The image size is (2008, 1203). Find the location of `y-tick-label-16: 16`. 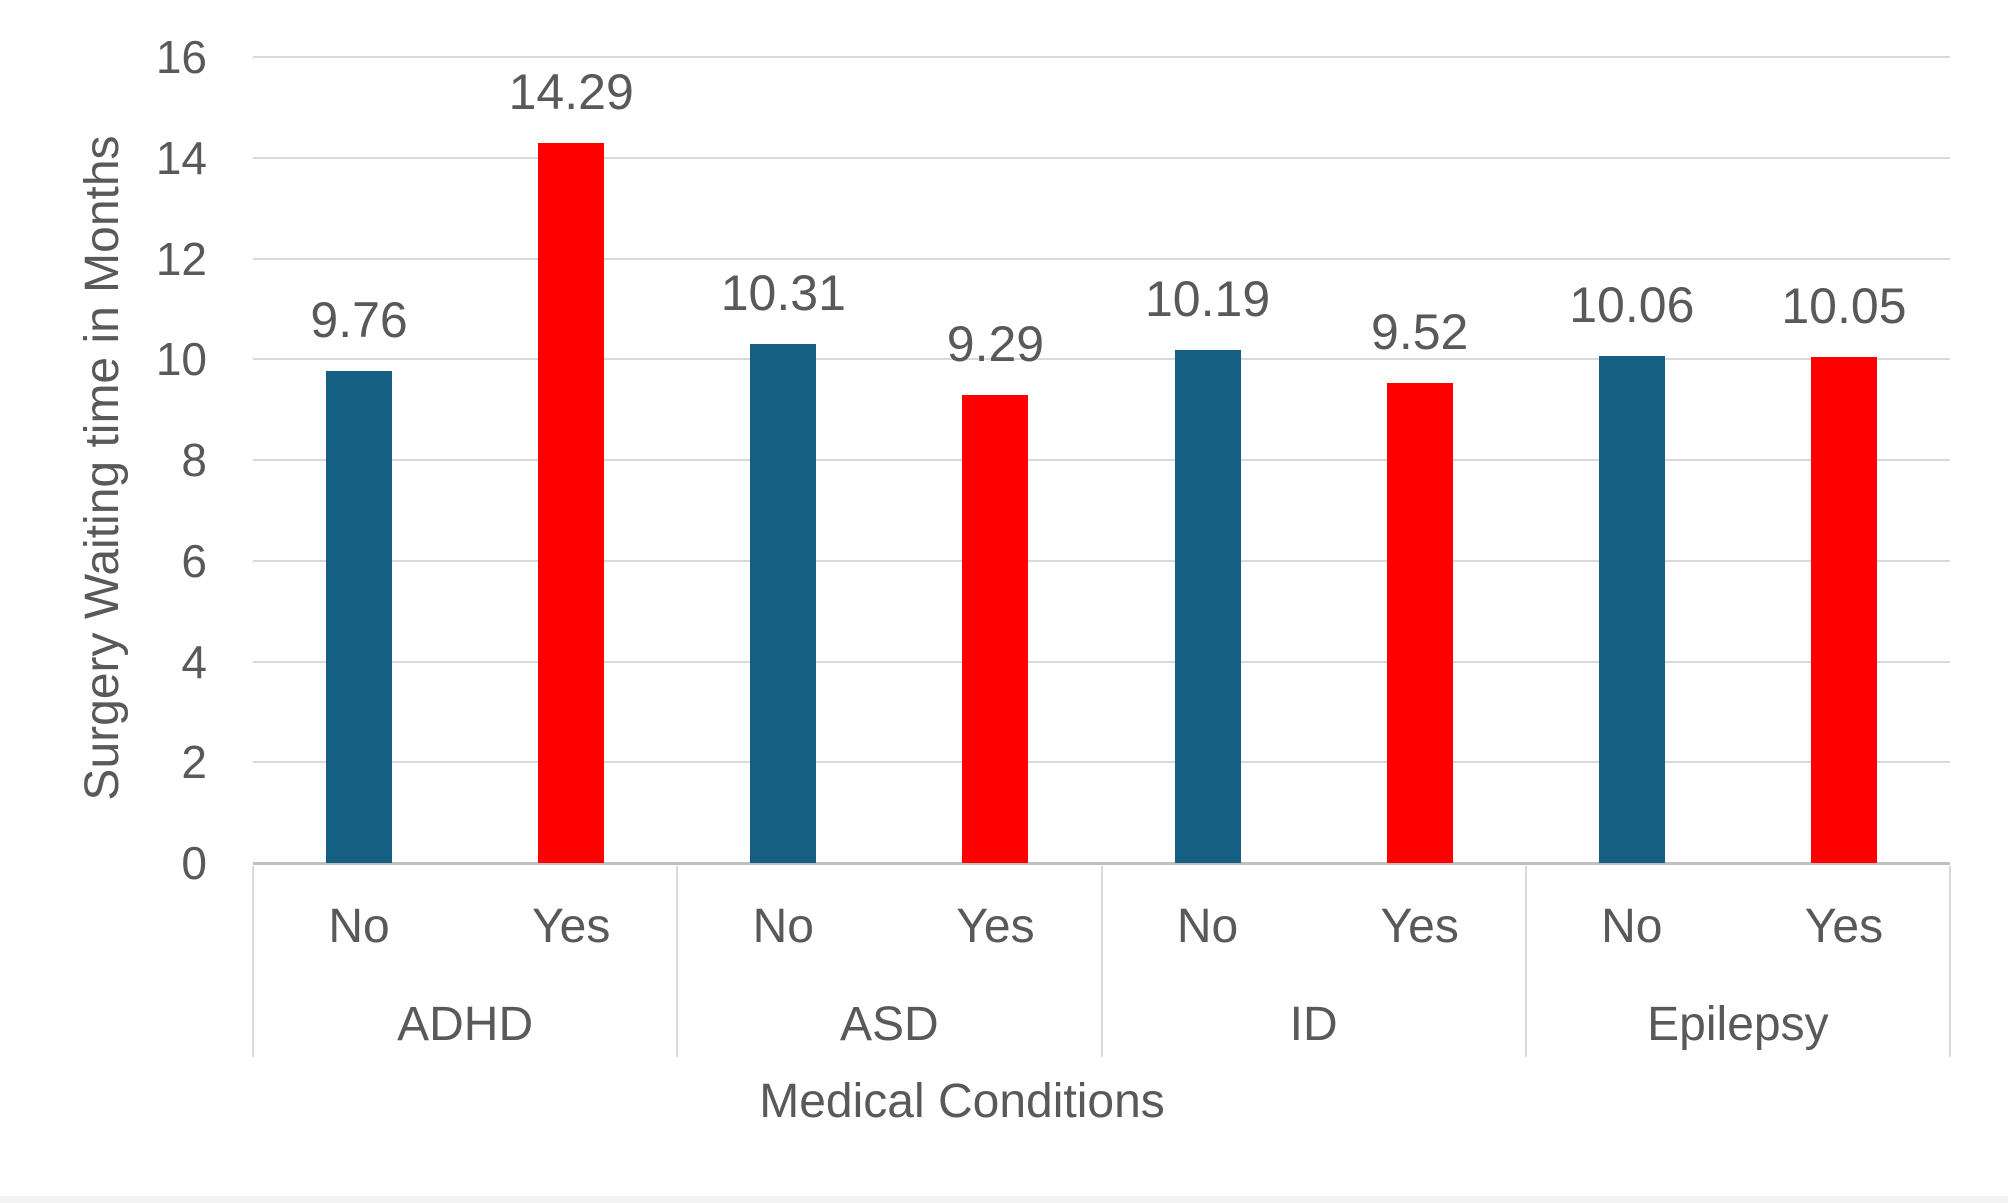

y-tick-label-16: 16 is located at coordinates (181, 57).